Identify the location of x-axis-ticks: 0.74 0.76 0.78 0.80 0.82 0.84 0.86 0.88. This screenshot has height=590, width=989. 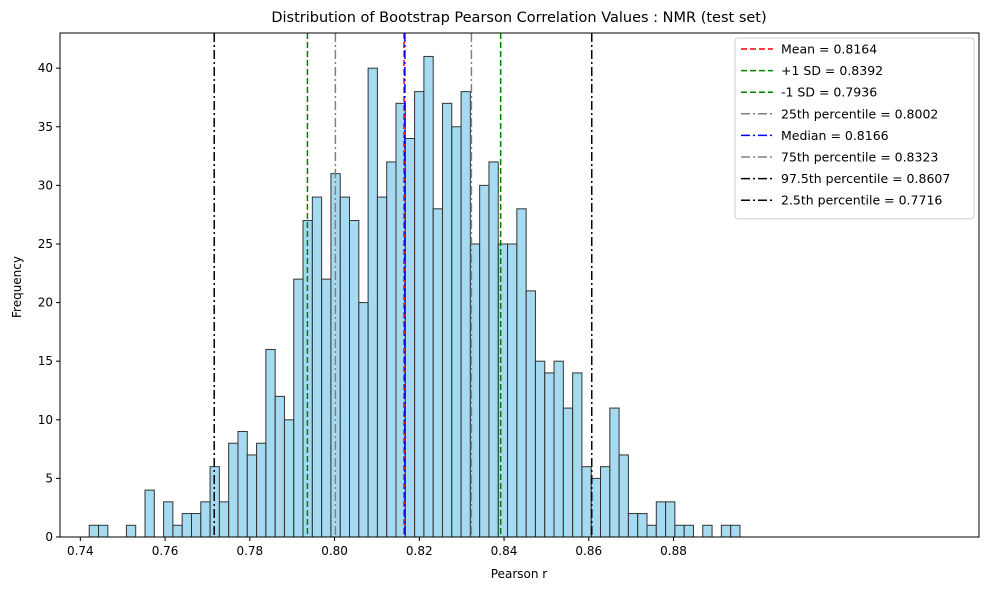
(377, 547).